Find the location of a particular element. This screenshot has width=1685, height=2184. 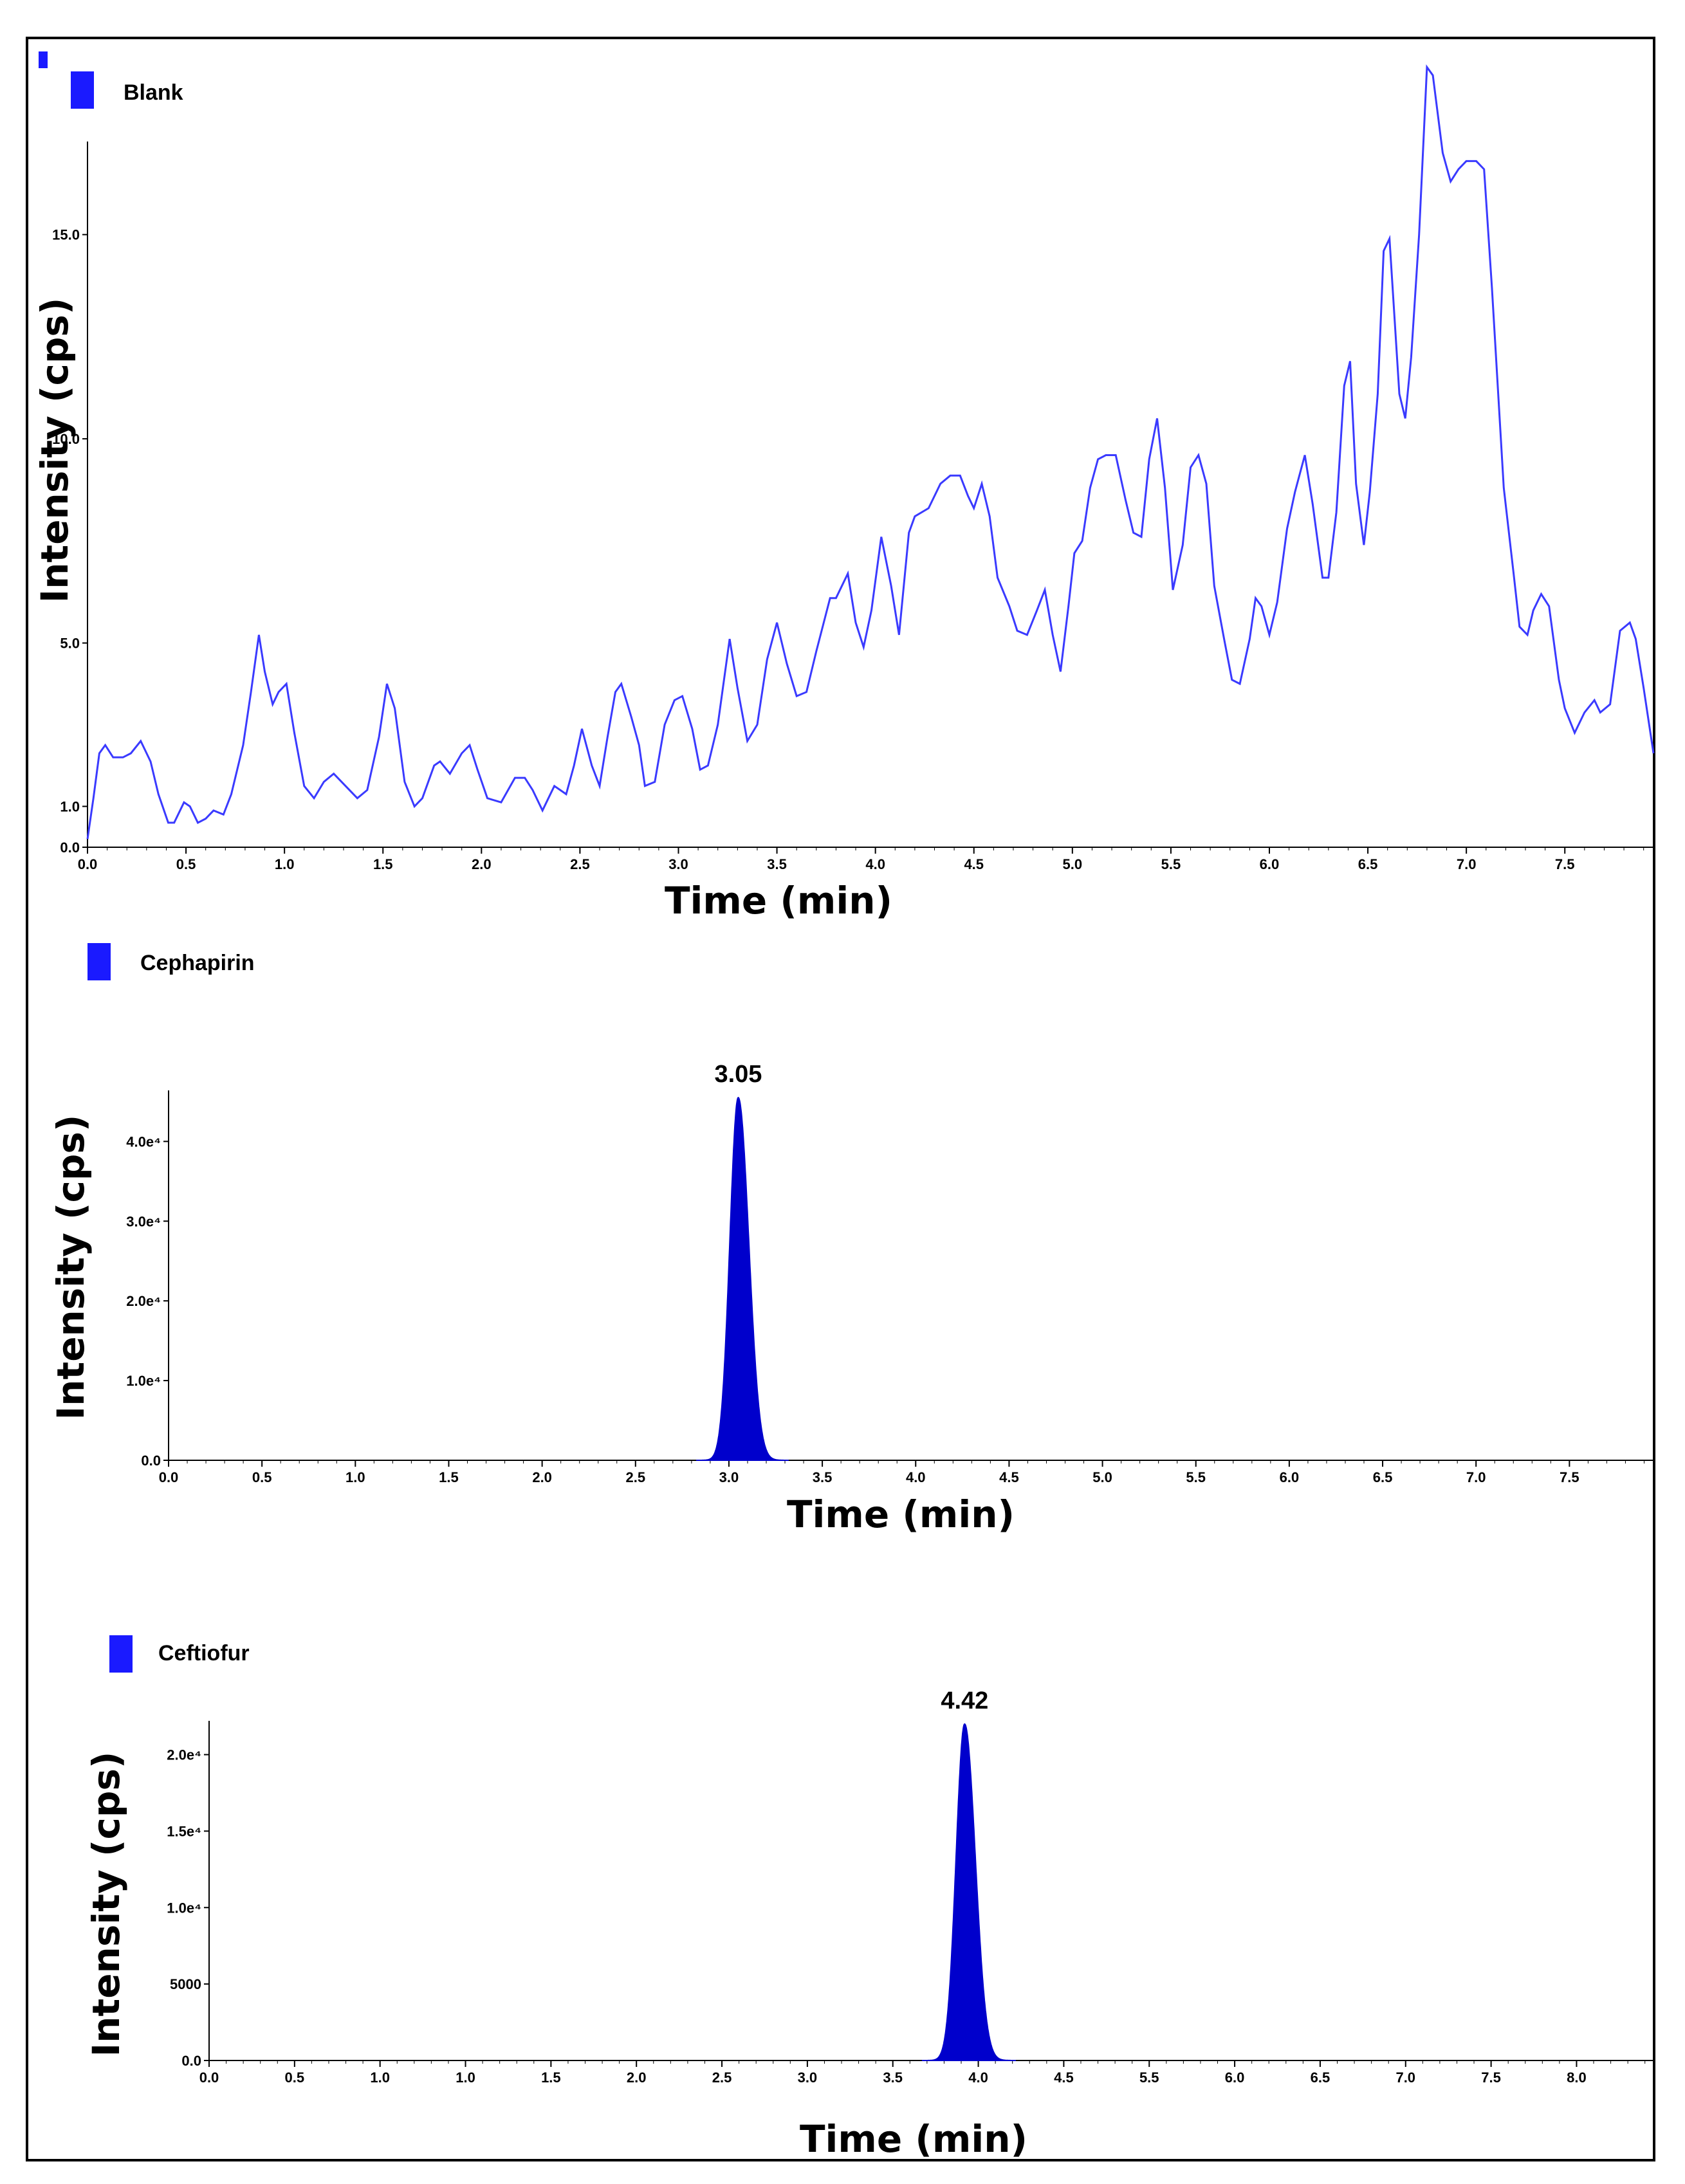

y-tick-label-ceftiofur-4: 2.0e⁴ is located at coordinates (184, 1755).